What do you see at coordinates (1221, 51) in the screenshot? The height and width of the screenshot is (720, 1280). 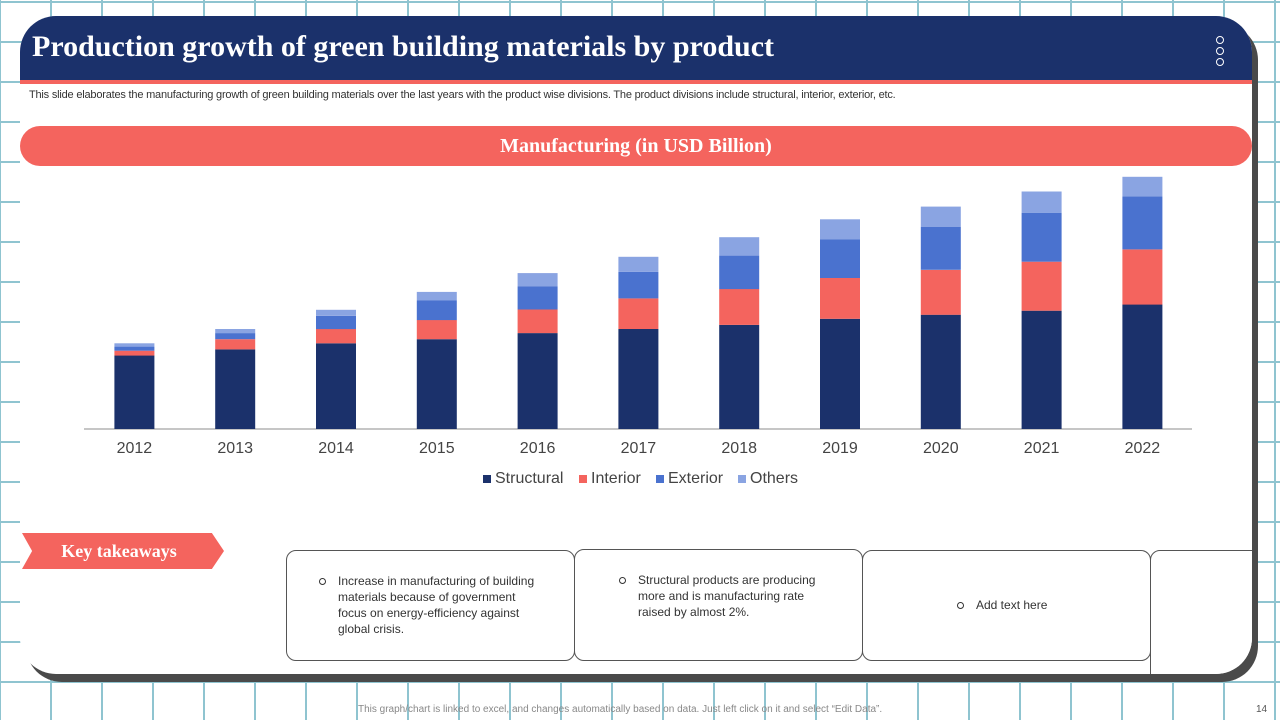 I see `vertical-dots-icon` at bounding box center [1221, 51].